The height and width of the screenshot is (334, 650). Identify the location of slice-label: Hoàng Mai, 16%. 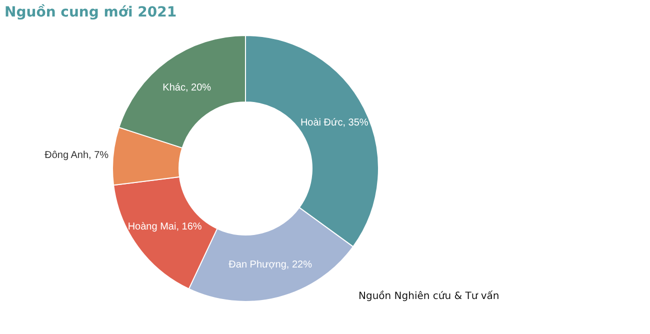
(165, 227).